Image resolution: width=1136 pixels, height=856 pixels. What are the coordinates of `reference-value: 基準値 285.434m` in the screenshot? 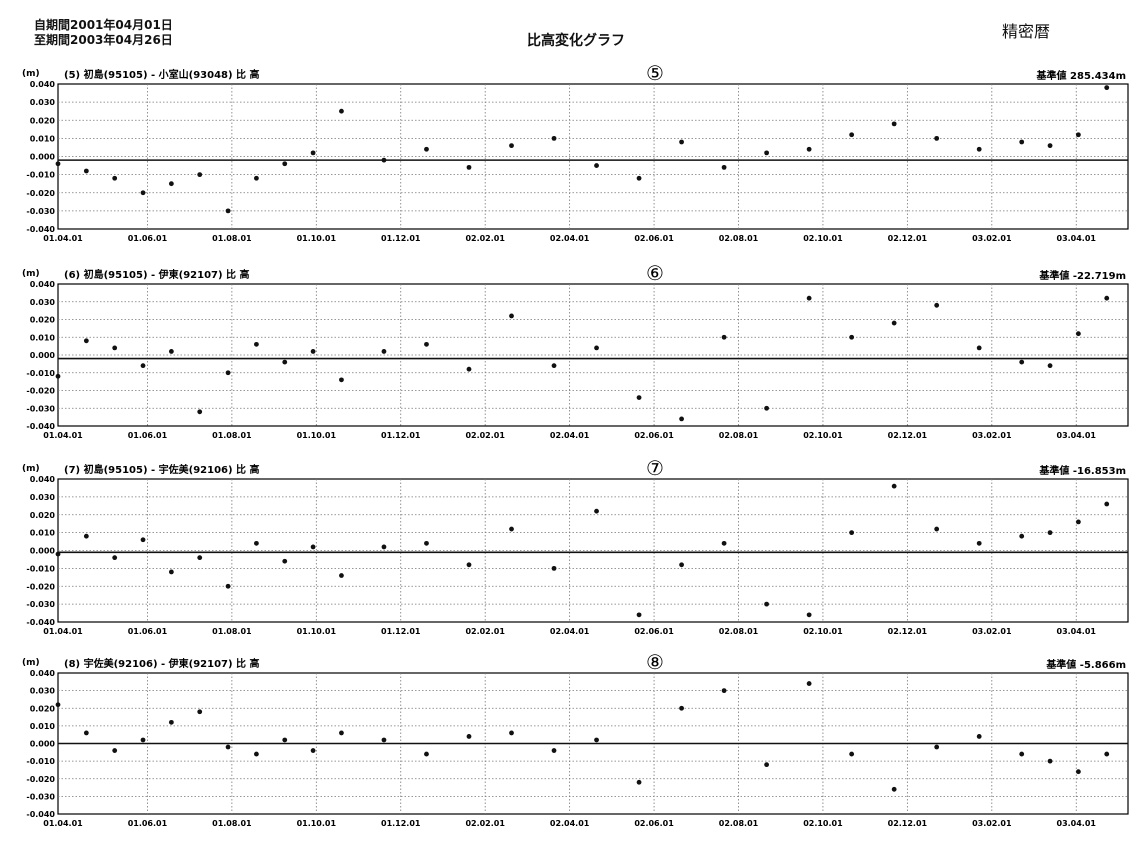 It's located at (1081, 75).